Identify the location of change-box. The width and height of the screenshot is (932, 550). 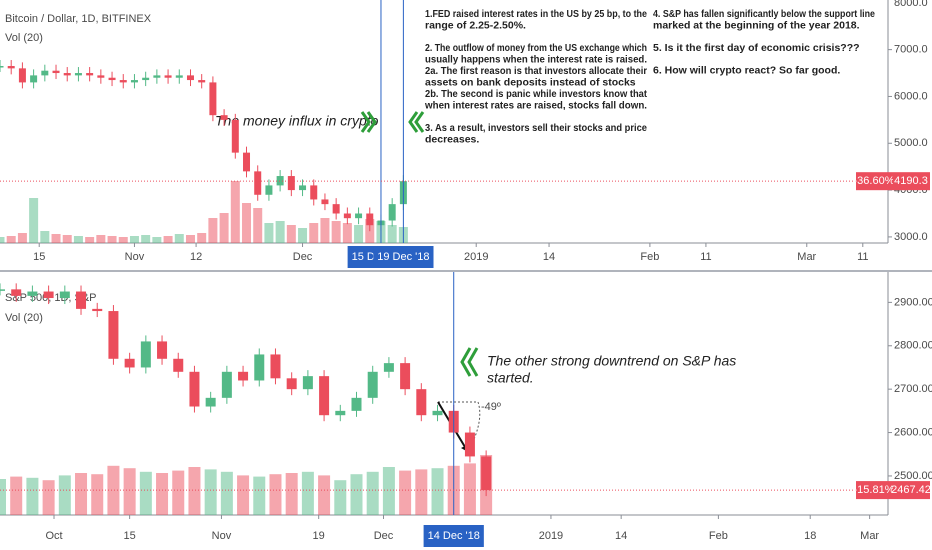
(874, 490).